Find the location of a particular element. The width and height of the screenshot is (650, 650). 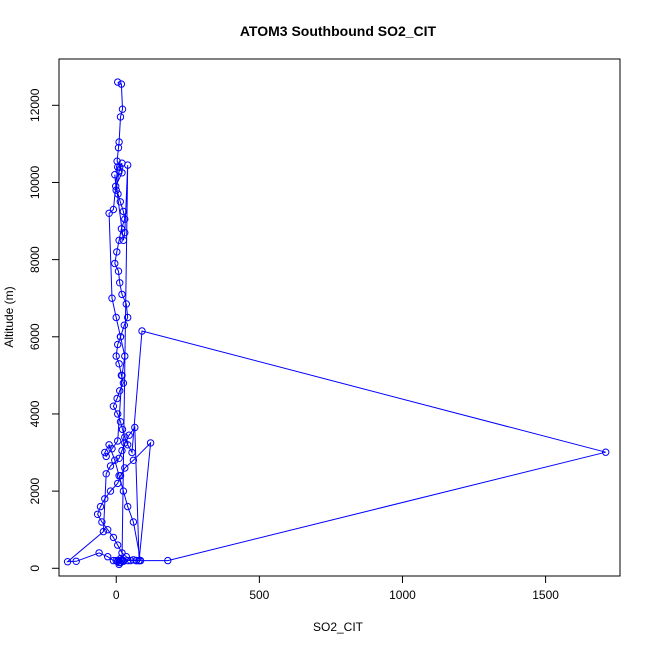

y-tick-label: 8000 is located at coordinates (35, 259).